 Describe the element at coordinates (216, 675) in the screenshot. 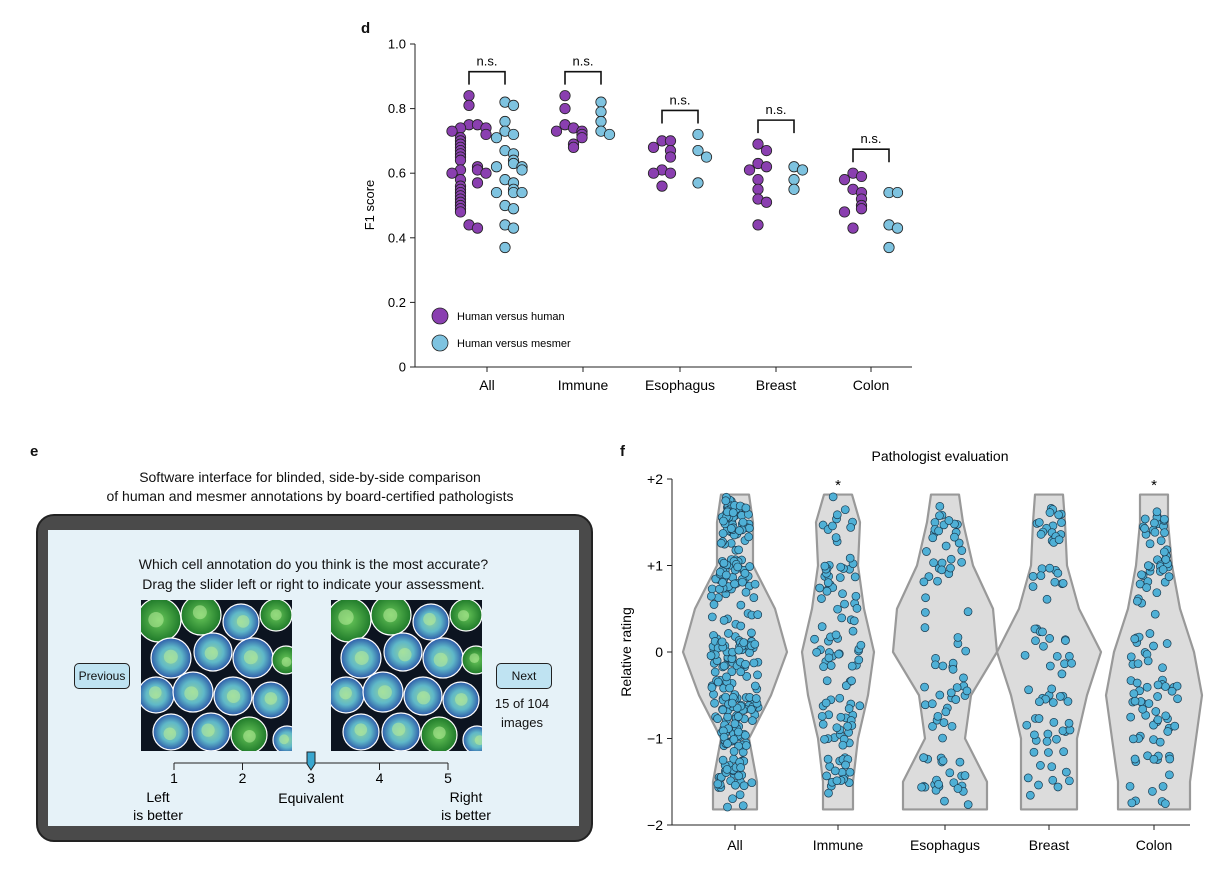

I see `left-annotation-image` at that location.